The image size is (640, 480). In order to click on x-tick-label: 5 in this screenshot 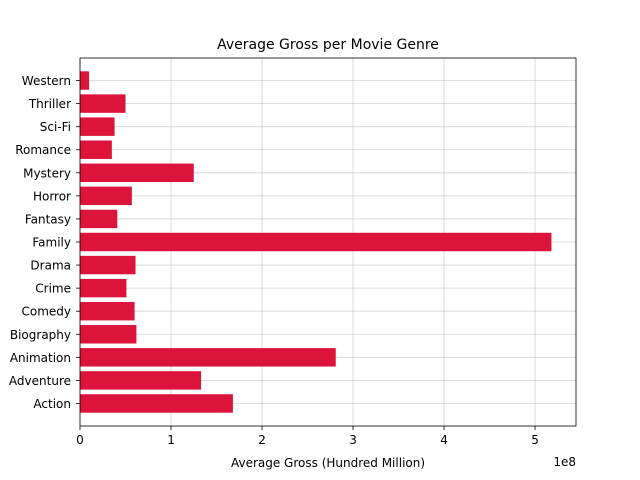, I will do `click(535, 440)`.